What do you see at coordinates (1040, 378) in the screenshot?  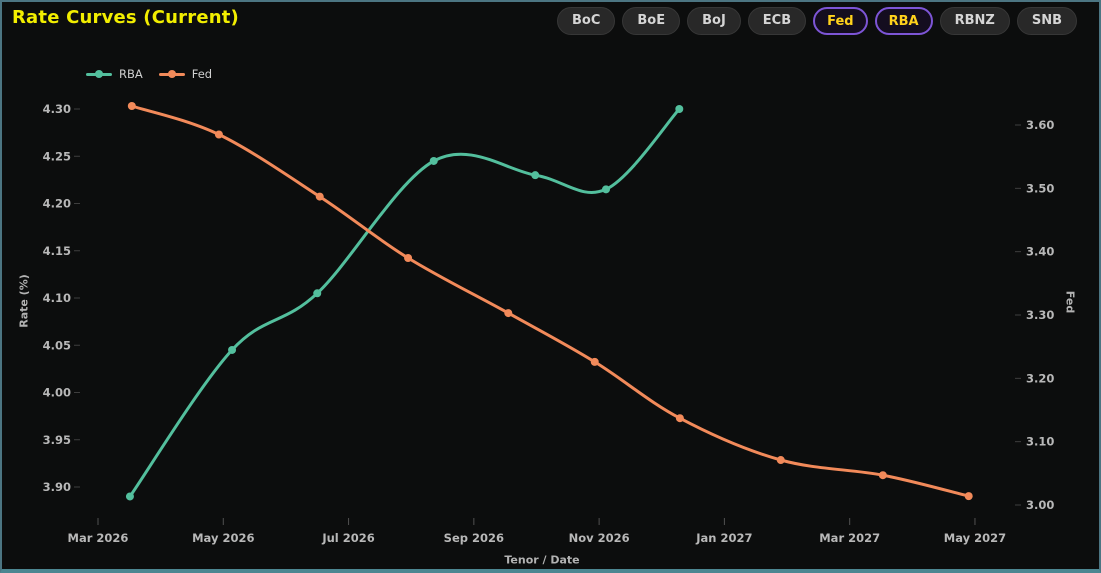 I see `right-axis-tick-label: 3.20` at bounding box center [1040, 378].